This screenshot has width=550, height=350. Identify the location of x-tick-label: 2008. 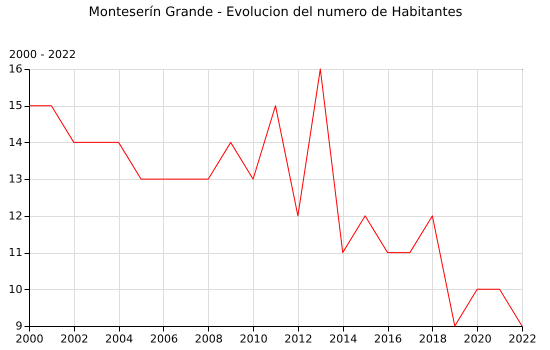
(208, 339).